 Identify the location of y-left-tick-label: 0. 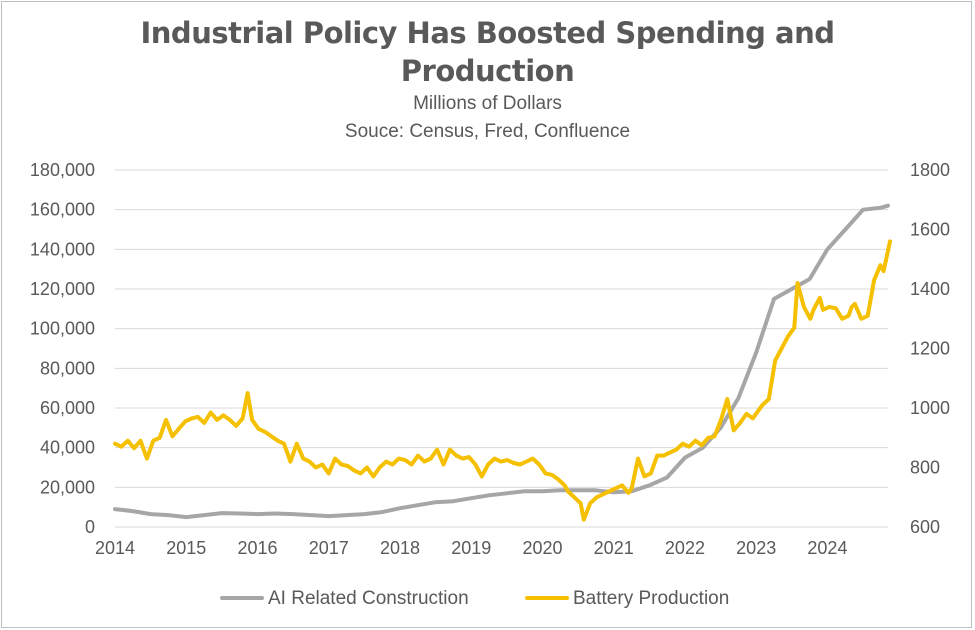
(90, 527).